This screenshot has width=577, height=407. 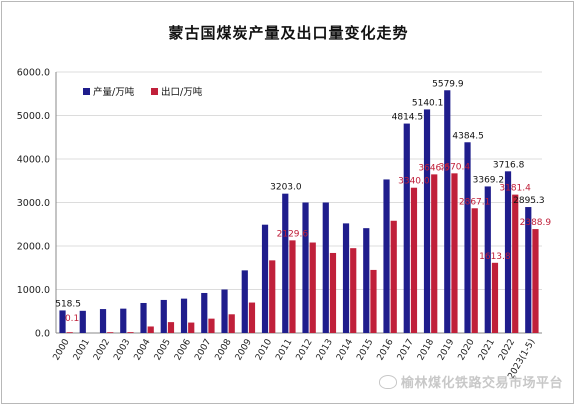 What do you see at coordinates (72, 319) in the screenshot?
I see `export-data-label: 0.1` at bounding box center [72, 319].